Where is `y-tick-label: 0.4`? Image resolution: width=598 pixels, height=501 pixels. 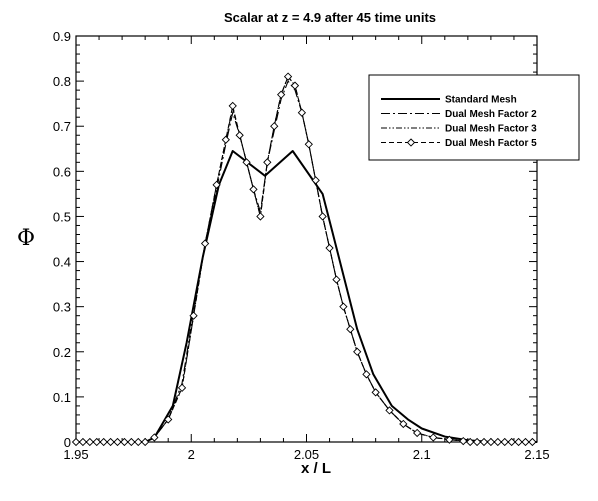
y-tick-label: 0.4 is located at coordinates (62, 262).